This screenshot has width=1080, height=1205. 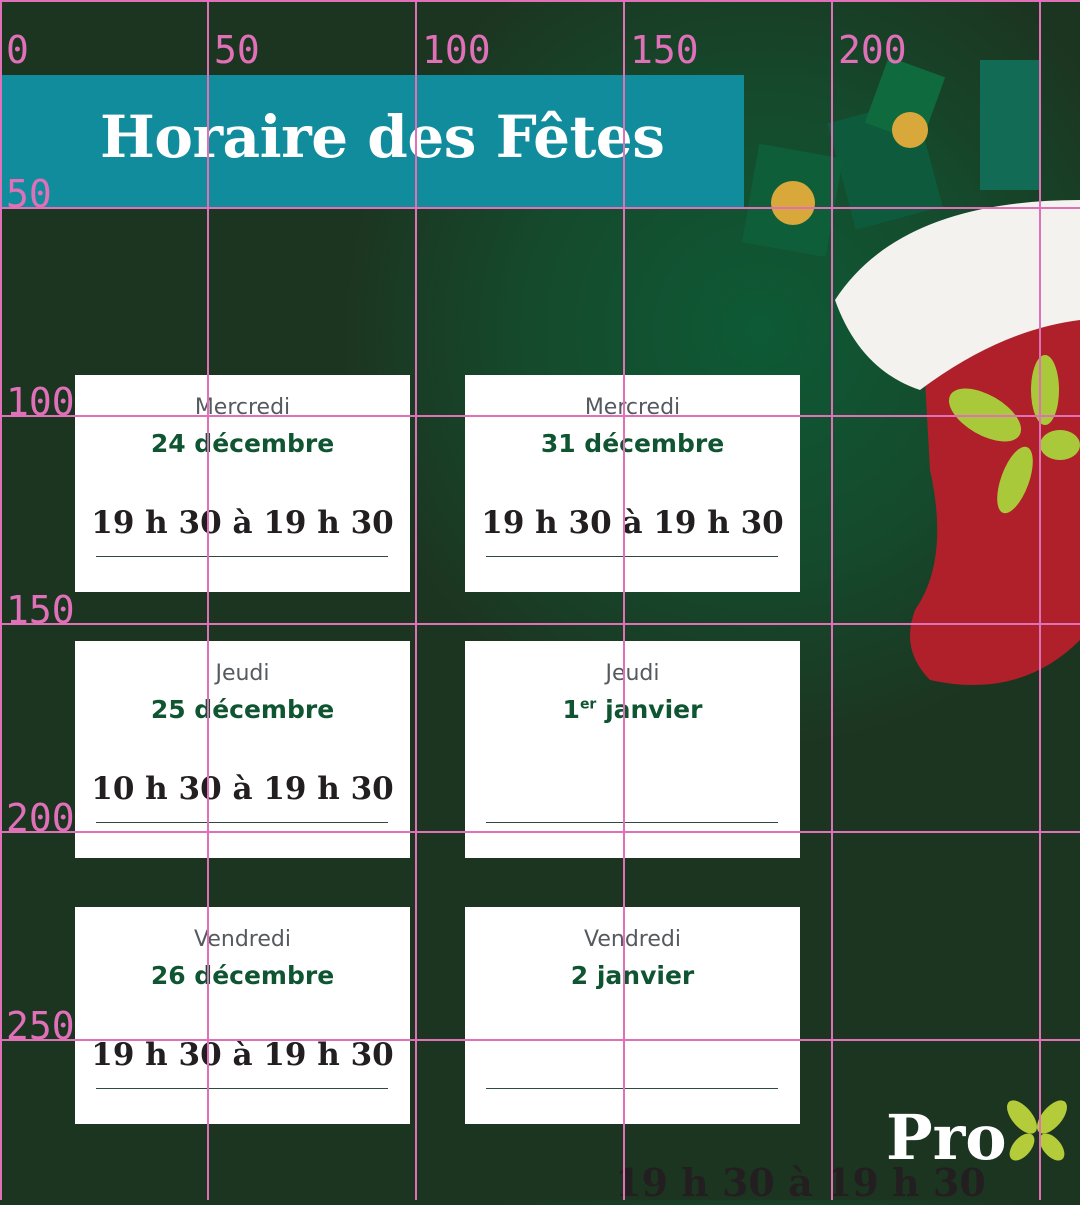 I want to click on grid-label: 250, so click(x=40, y=1026).